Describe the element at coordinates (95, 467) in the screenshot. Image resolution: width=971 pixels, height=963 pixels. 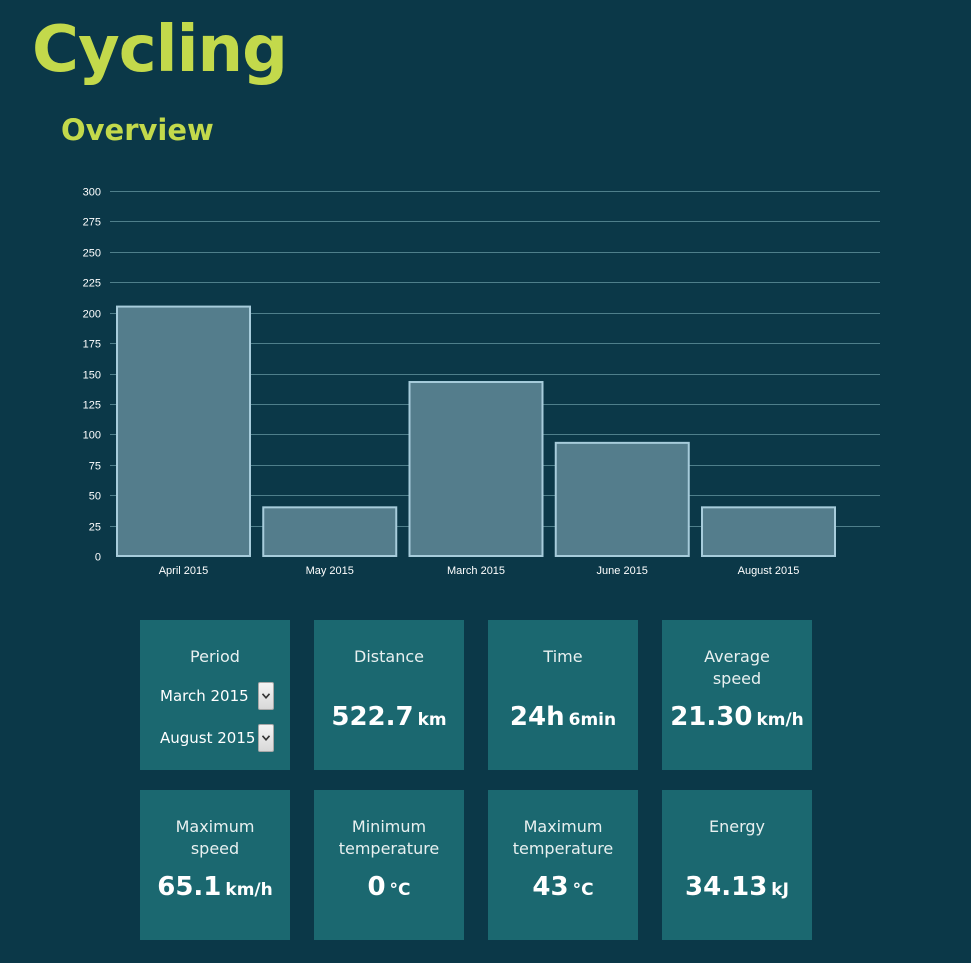
I see `y-tick-label: 75` at that location.